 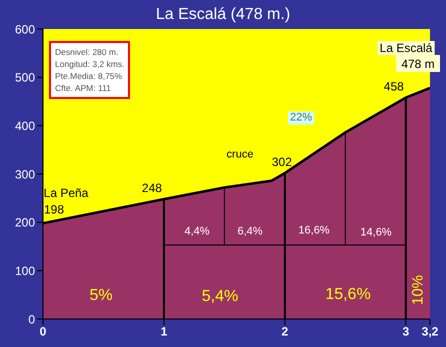 I want to click on annotation: 10%, so click(x=418, y=290).